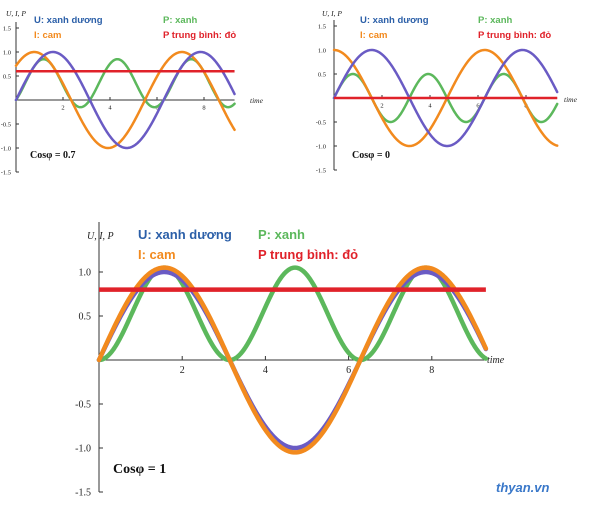  I want to click on series-i-line, so click(125, 100).